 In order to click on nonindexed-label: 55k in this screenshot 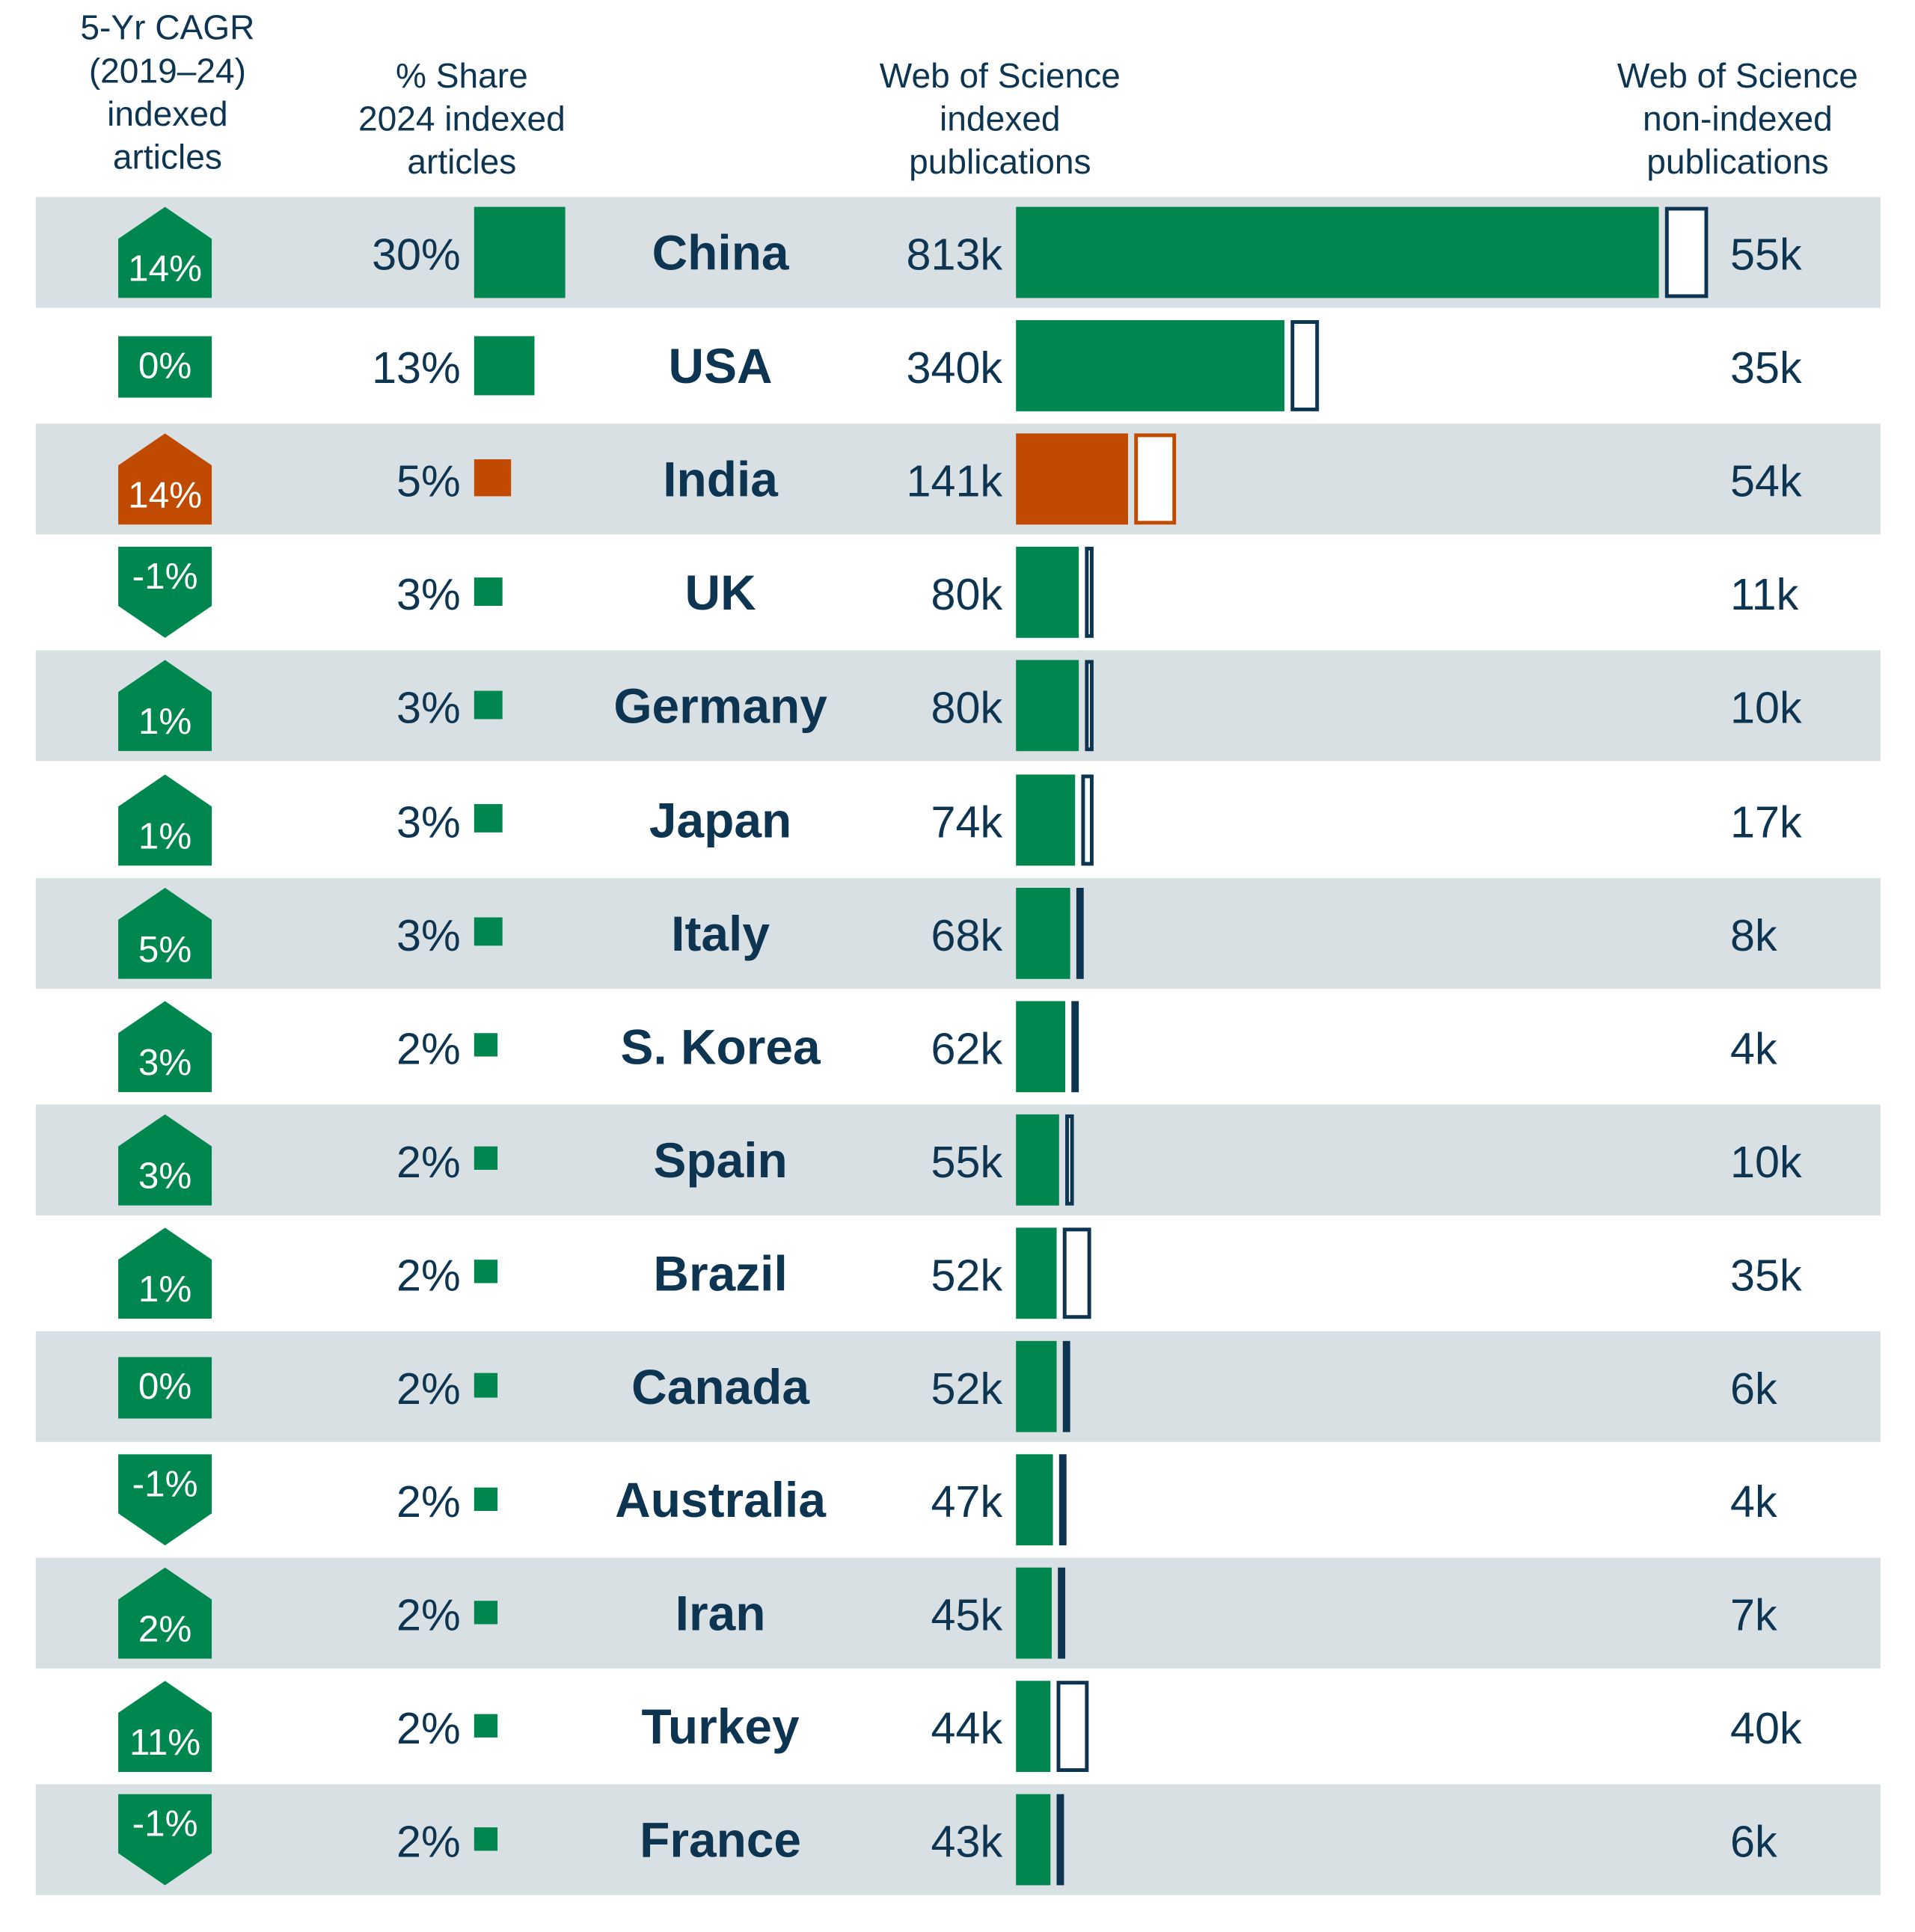, I will do `click(1766, 254)`.